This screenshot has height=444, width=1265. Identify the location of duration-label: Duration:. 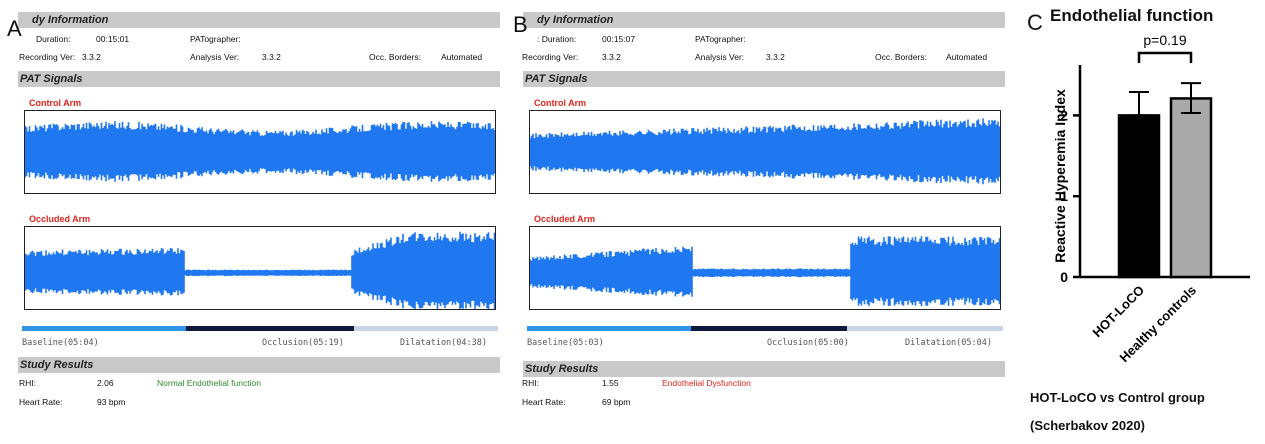
(53, 39).